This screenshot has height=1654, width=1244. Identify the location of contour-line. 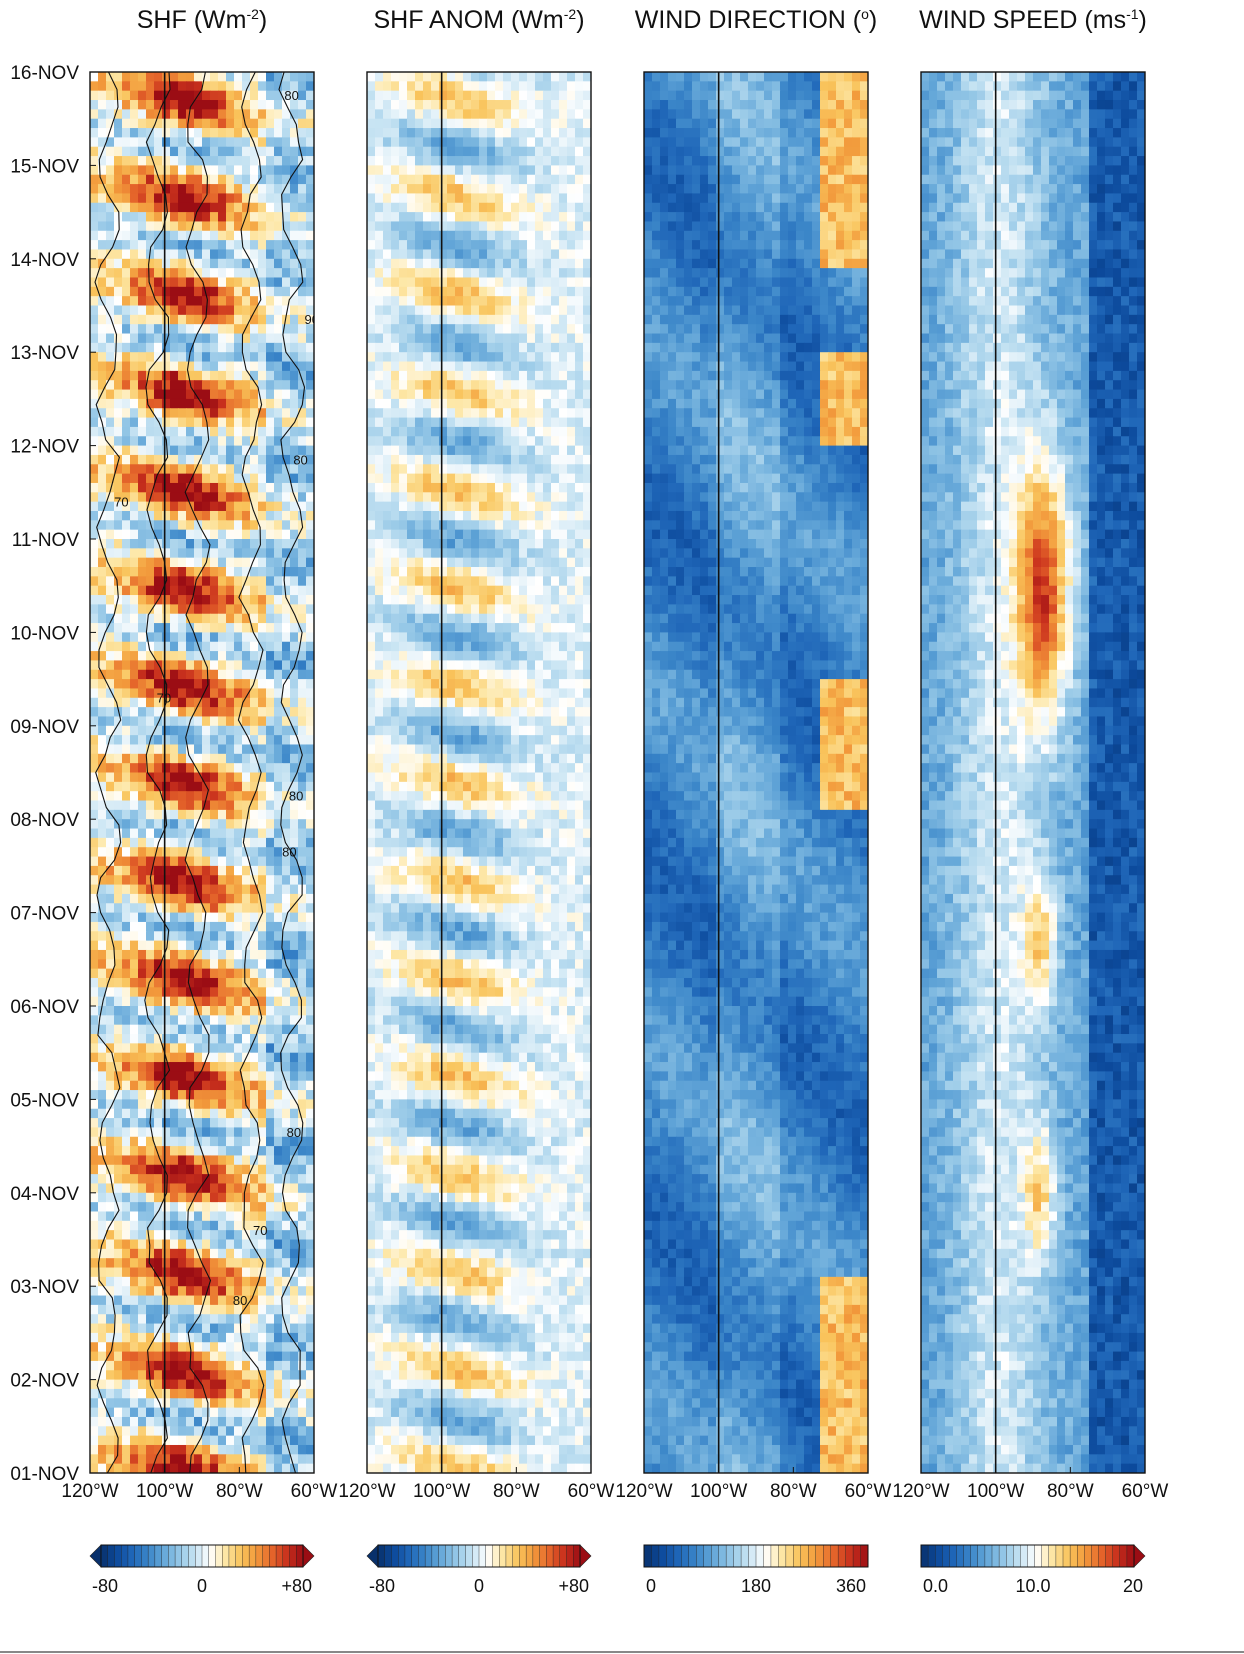
(251, 772).